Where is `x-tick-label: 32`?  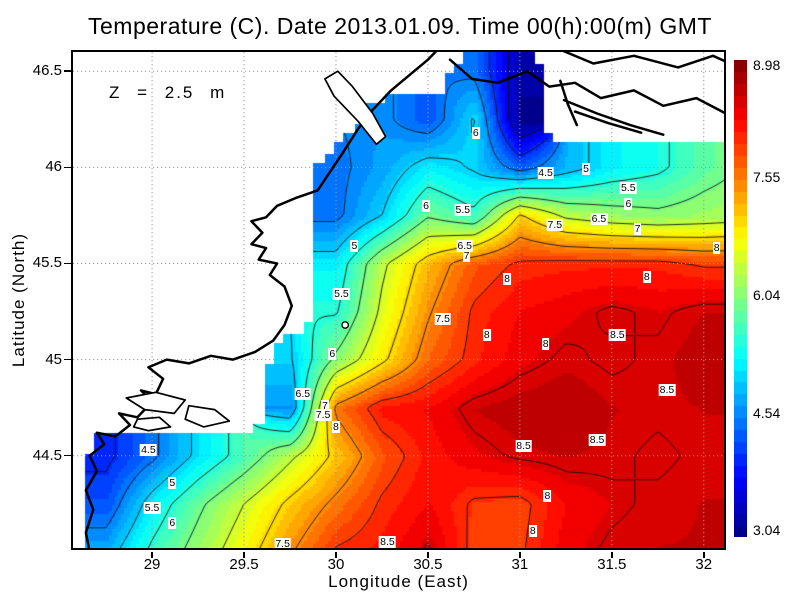 x-tick-label: 32 is located at coordinates (704, 564).